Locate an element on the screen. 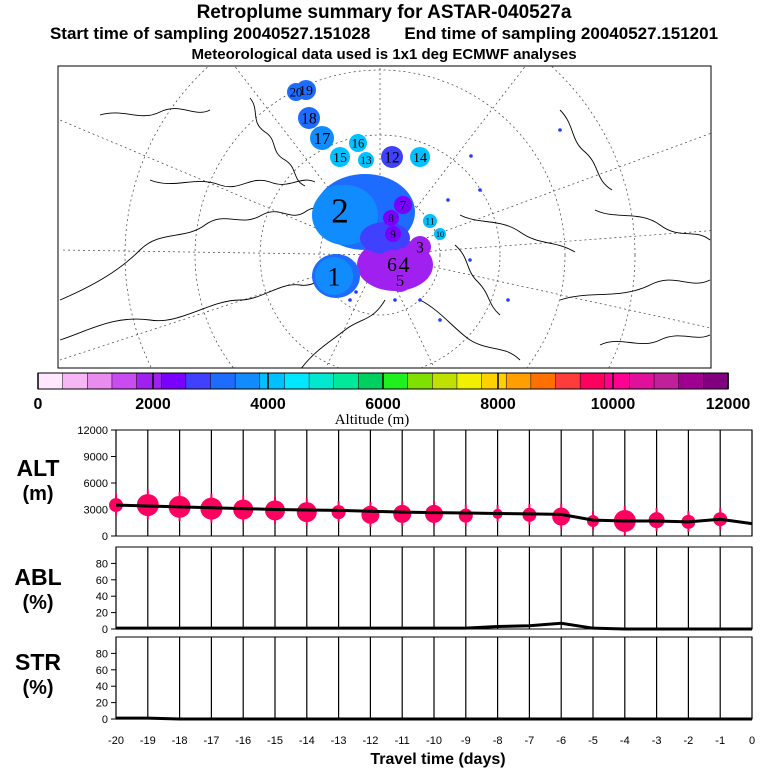 The image size is (768, 768). y-tick-label: 60 is located at coordinates (102, 671).